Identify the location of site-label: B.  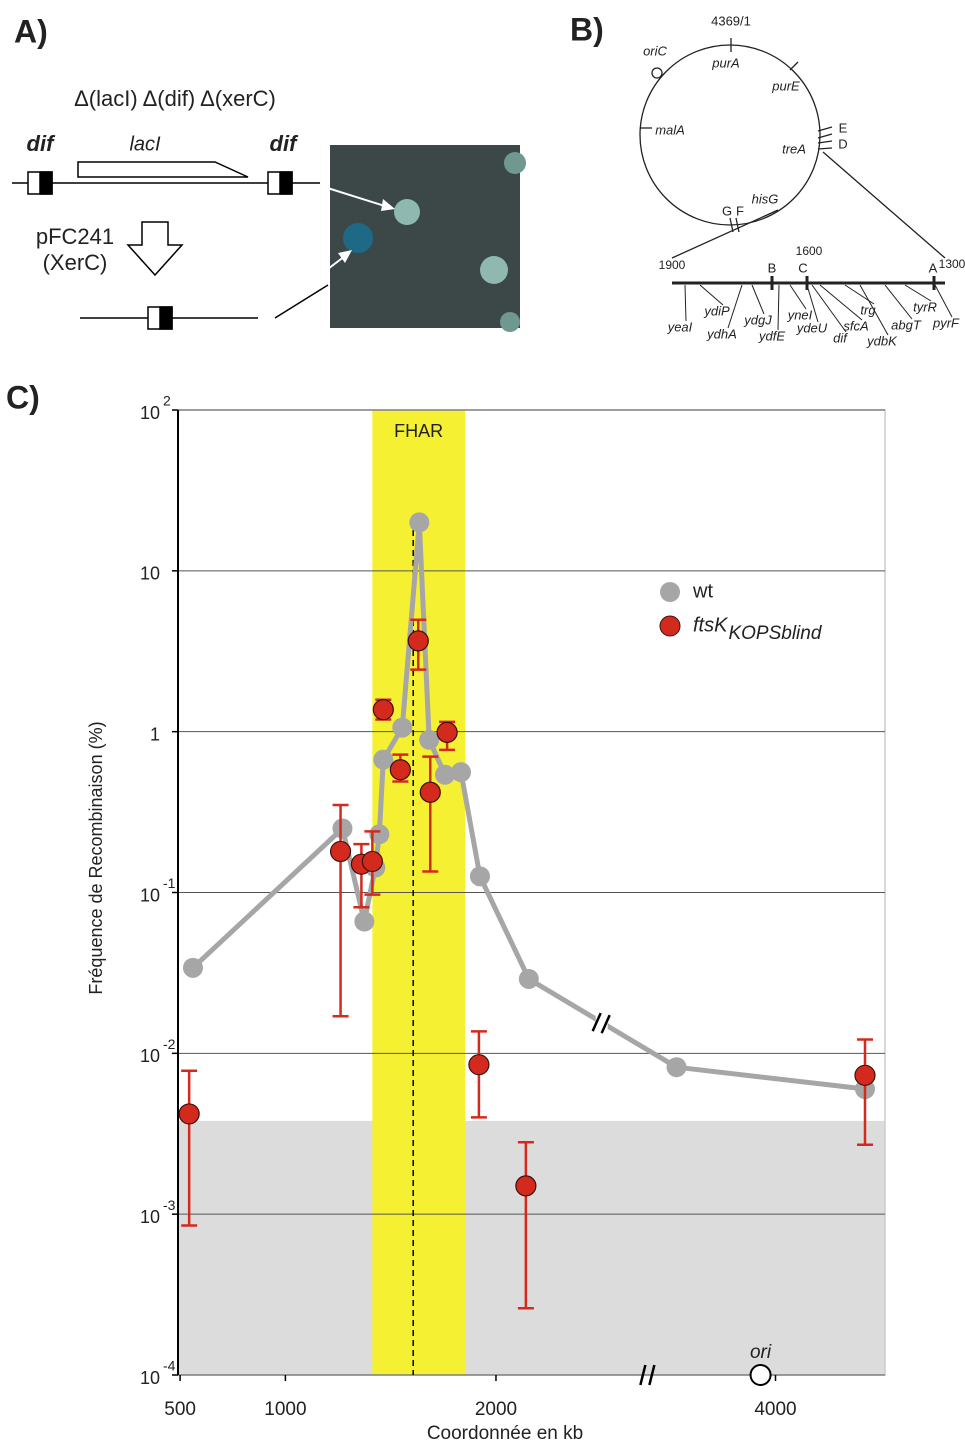
(772, 267).